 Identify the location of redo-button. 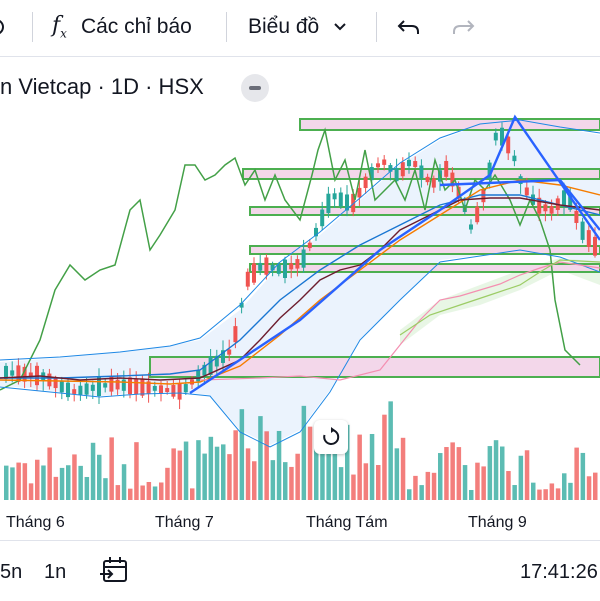
(463, 27).